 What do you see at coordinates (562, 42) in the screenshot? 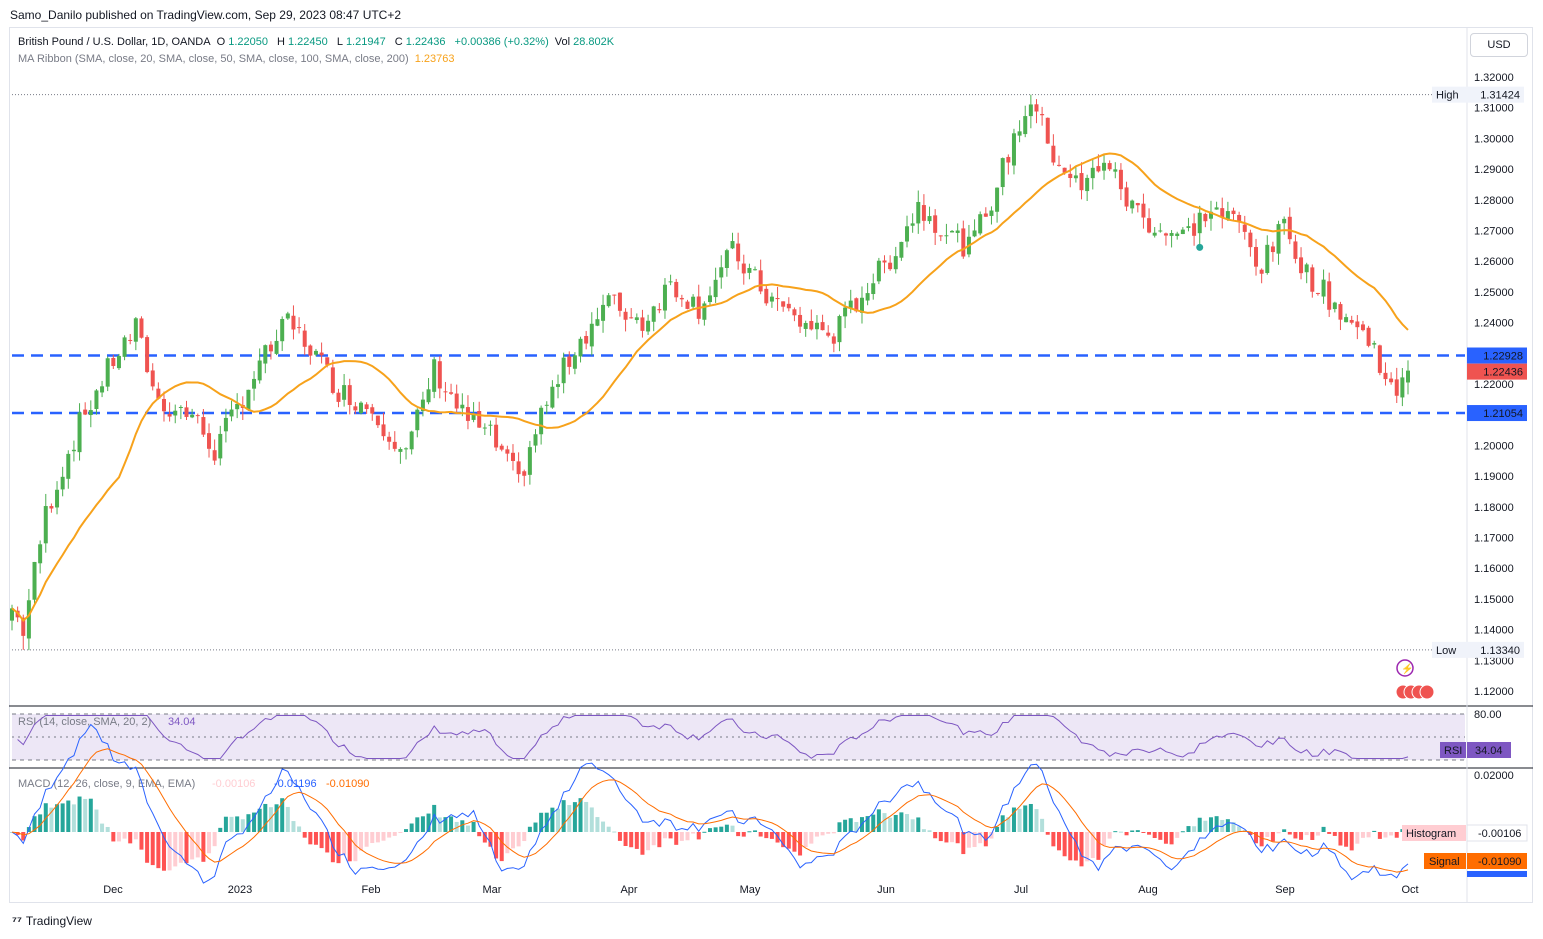
I see `vol-label: Vol` at bounding box center [562, 42].